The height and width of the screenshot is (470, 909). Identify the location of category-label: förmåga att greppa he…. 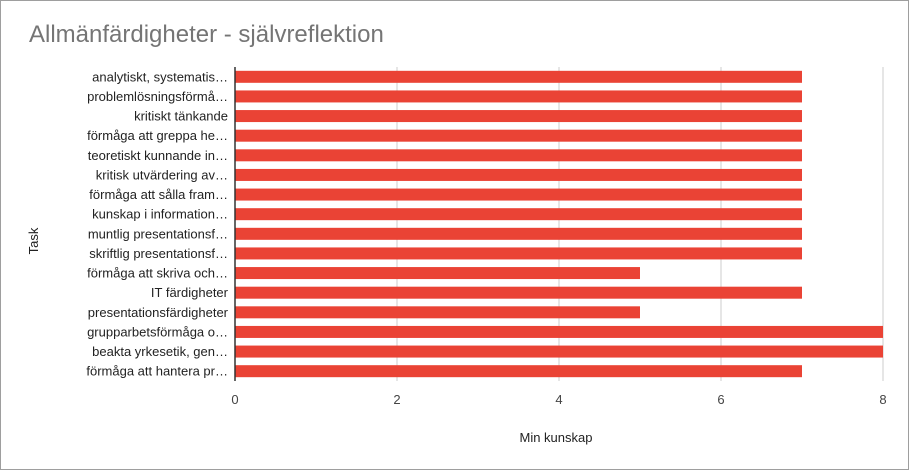
(157, 135).